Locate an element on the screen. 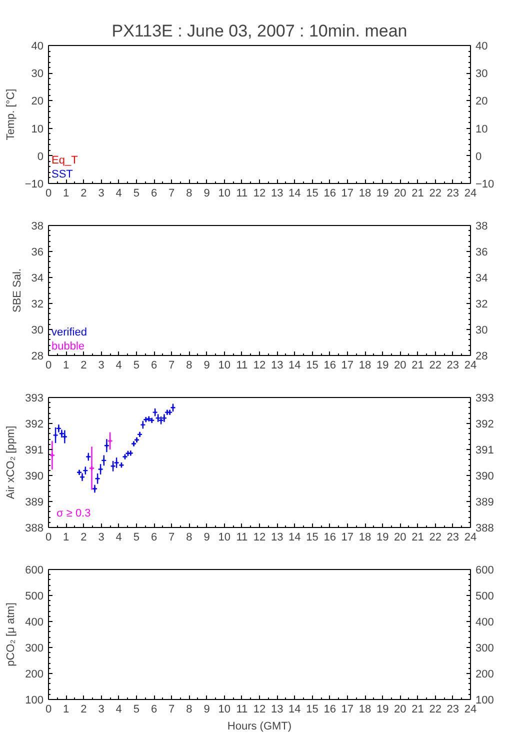 The height and width of the screenshot is (739, 509). y-tick-label: 28 is located at coordinates (37, 356).